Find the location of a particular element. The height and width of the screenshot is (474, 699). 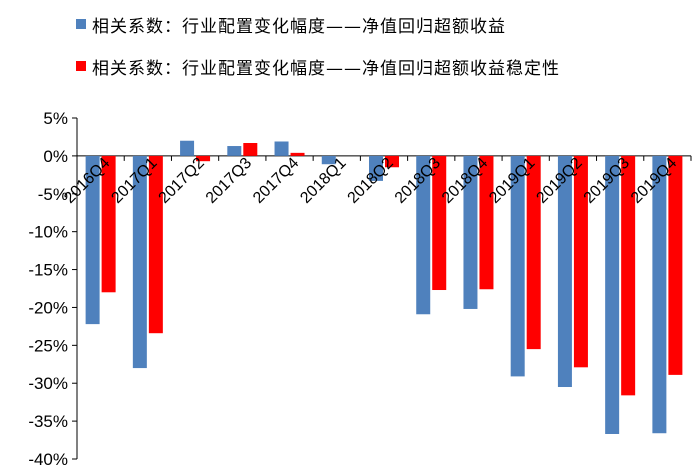

y-tick-label: -25% is located at coordinates (48, 345).